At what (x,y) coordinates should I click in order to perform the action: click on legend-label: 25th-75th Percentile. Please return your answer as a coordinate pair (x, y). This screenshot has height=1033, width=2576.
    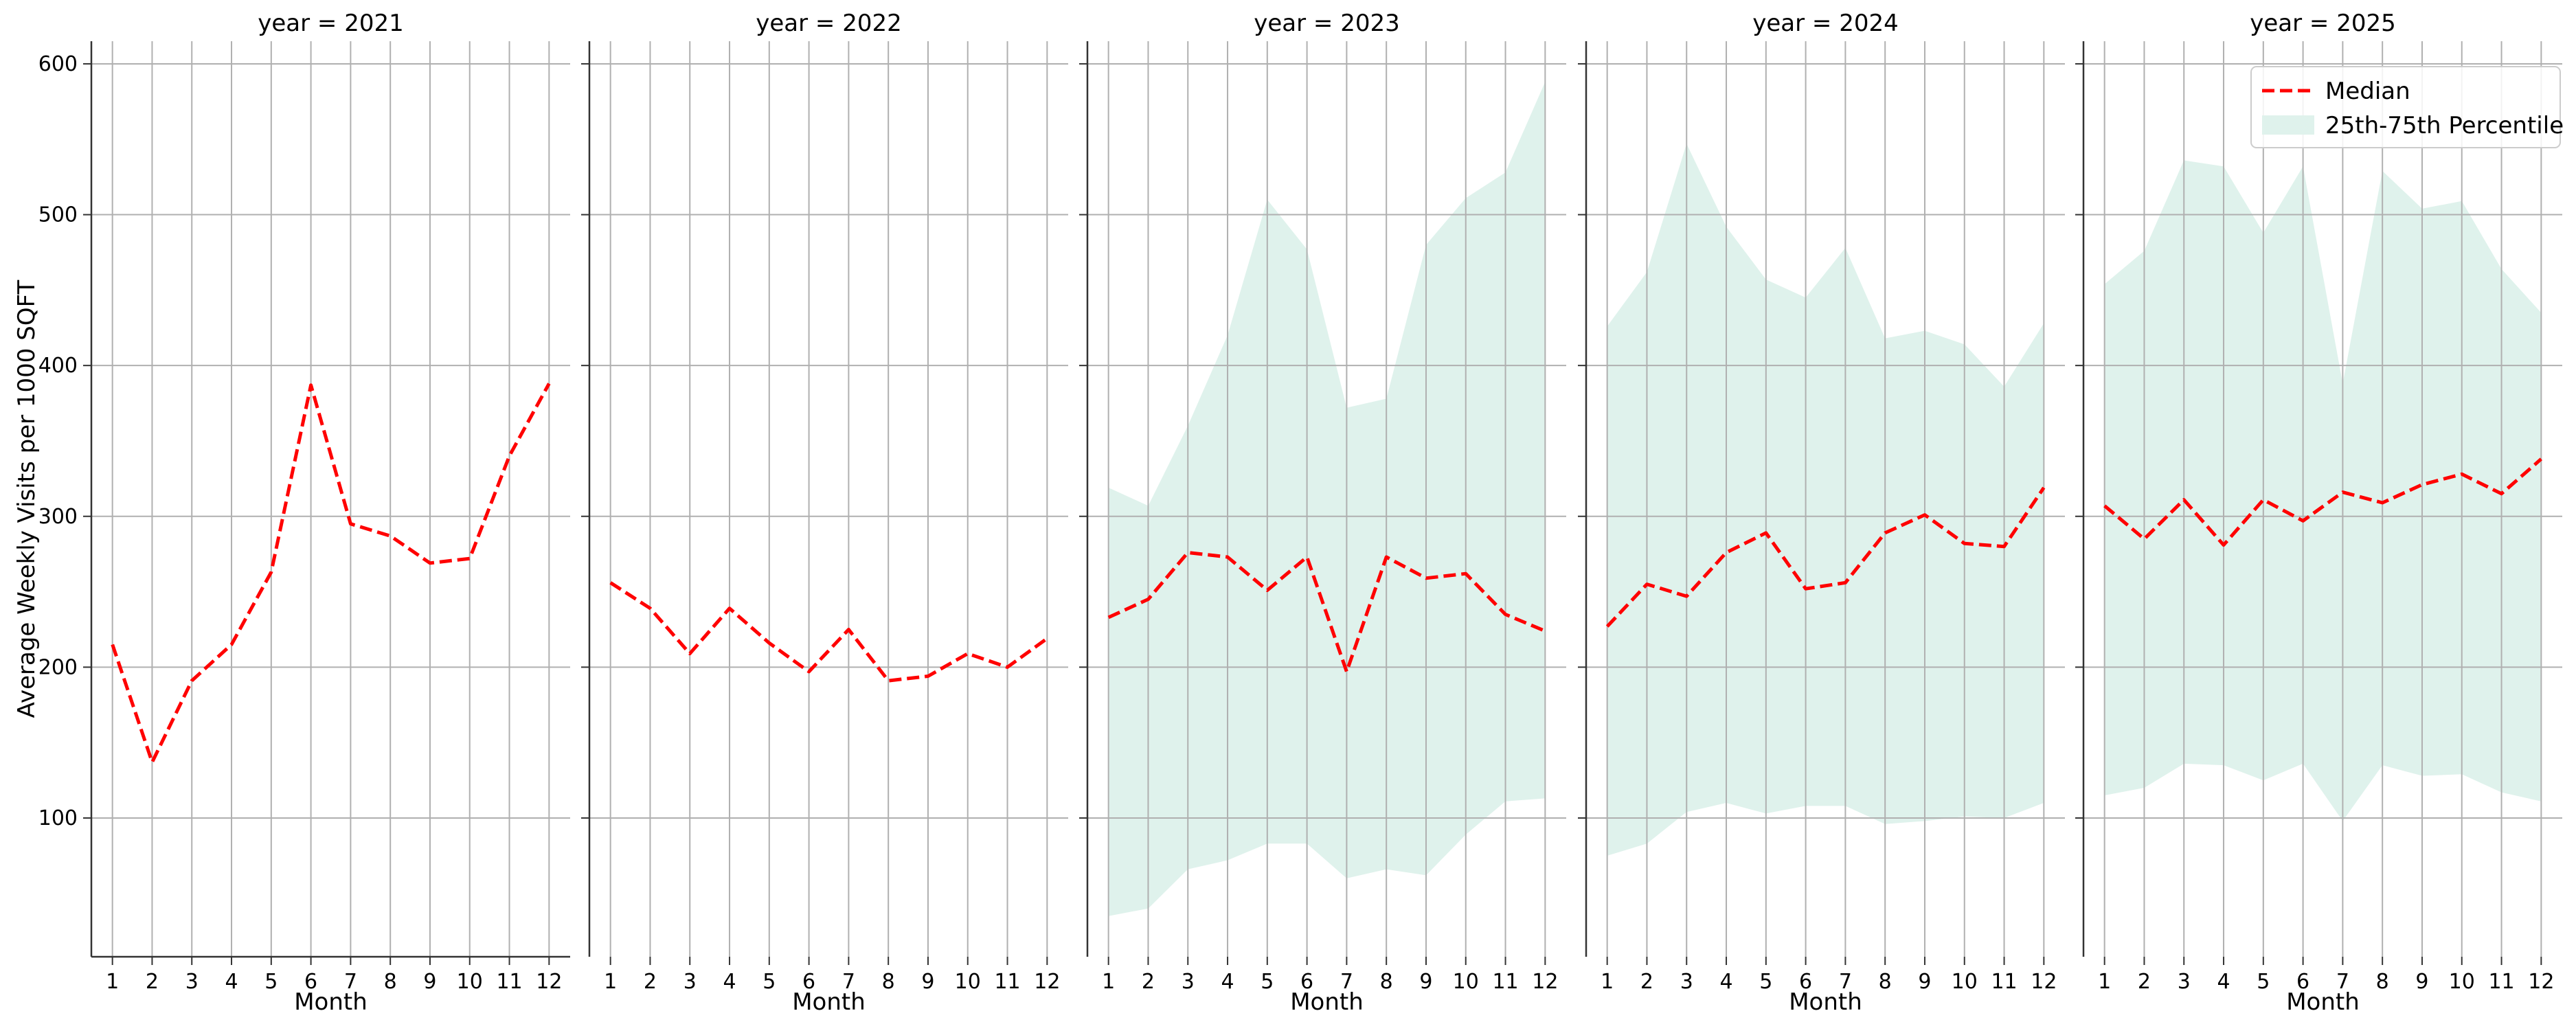
    Looking at the image, I should click on (2444, 126).